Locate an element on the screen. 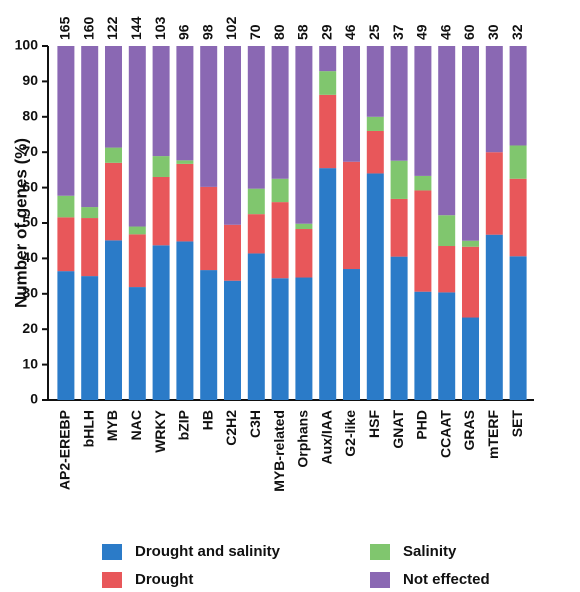 This screenshot has height=592, width=580. total-label: 25 is located at coordinates (374, 32).